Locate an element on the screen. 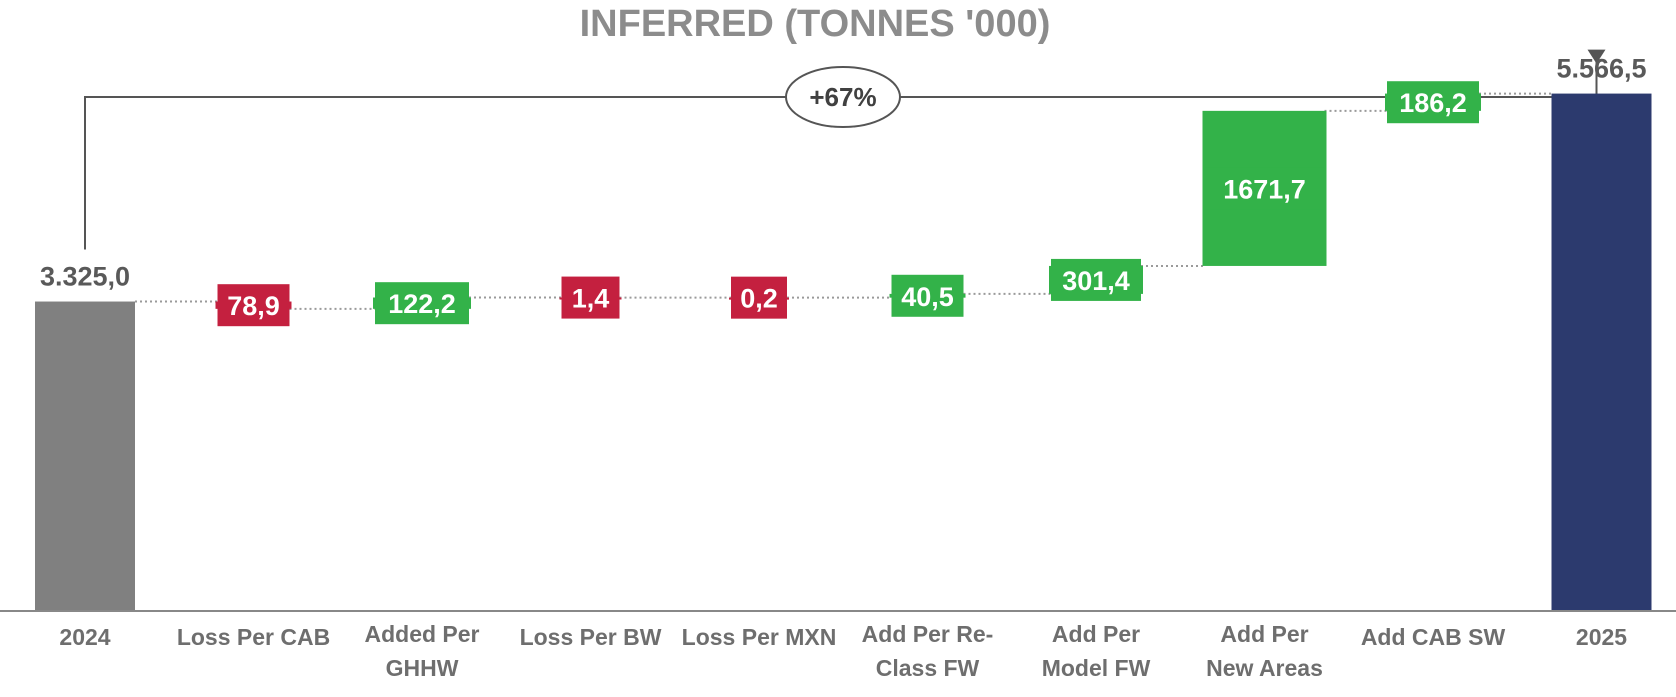 This screenshot has width=1676, height=697. value-label-6: 301,4 is located at coordinates (1096, 281).